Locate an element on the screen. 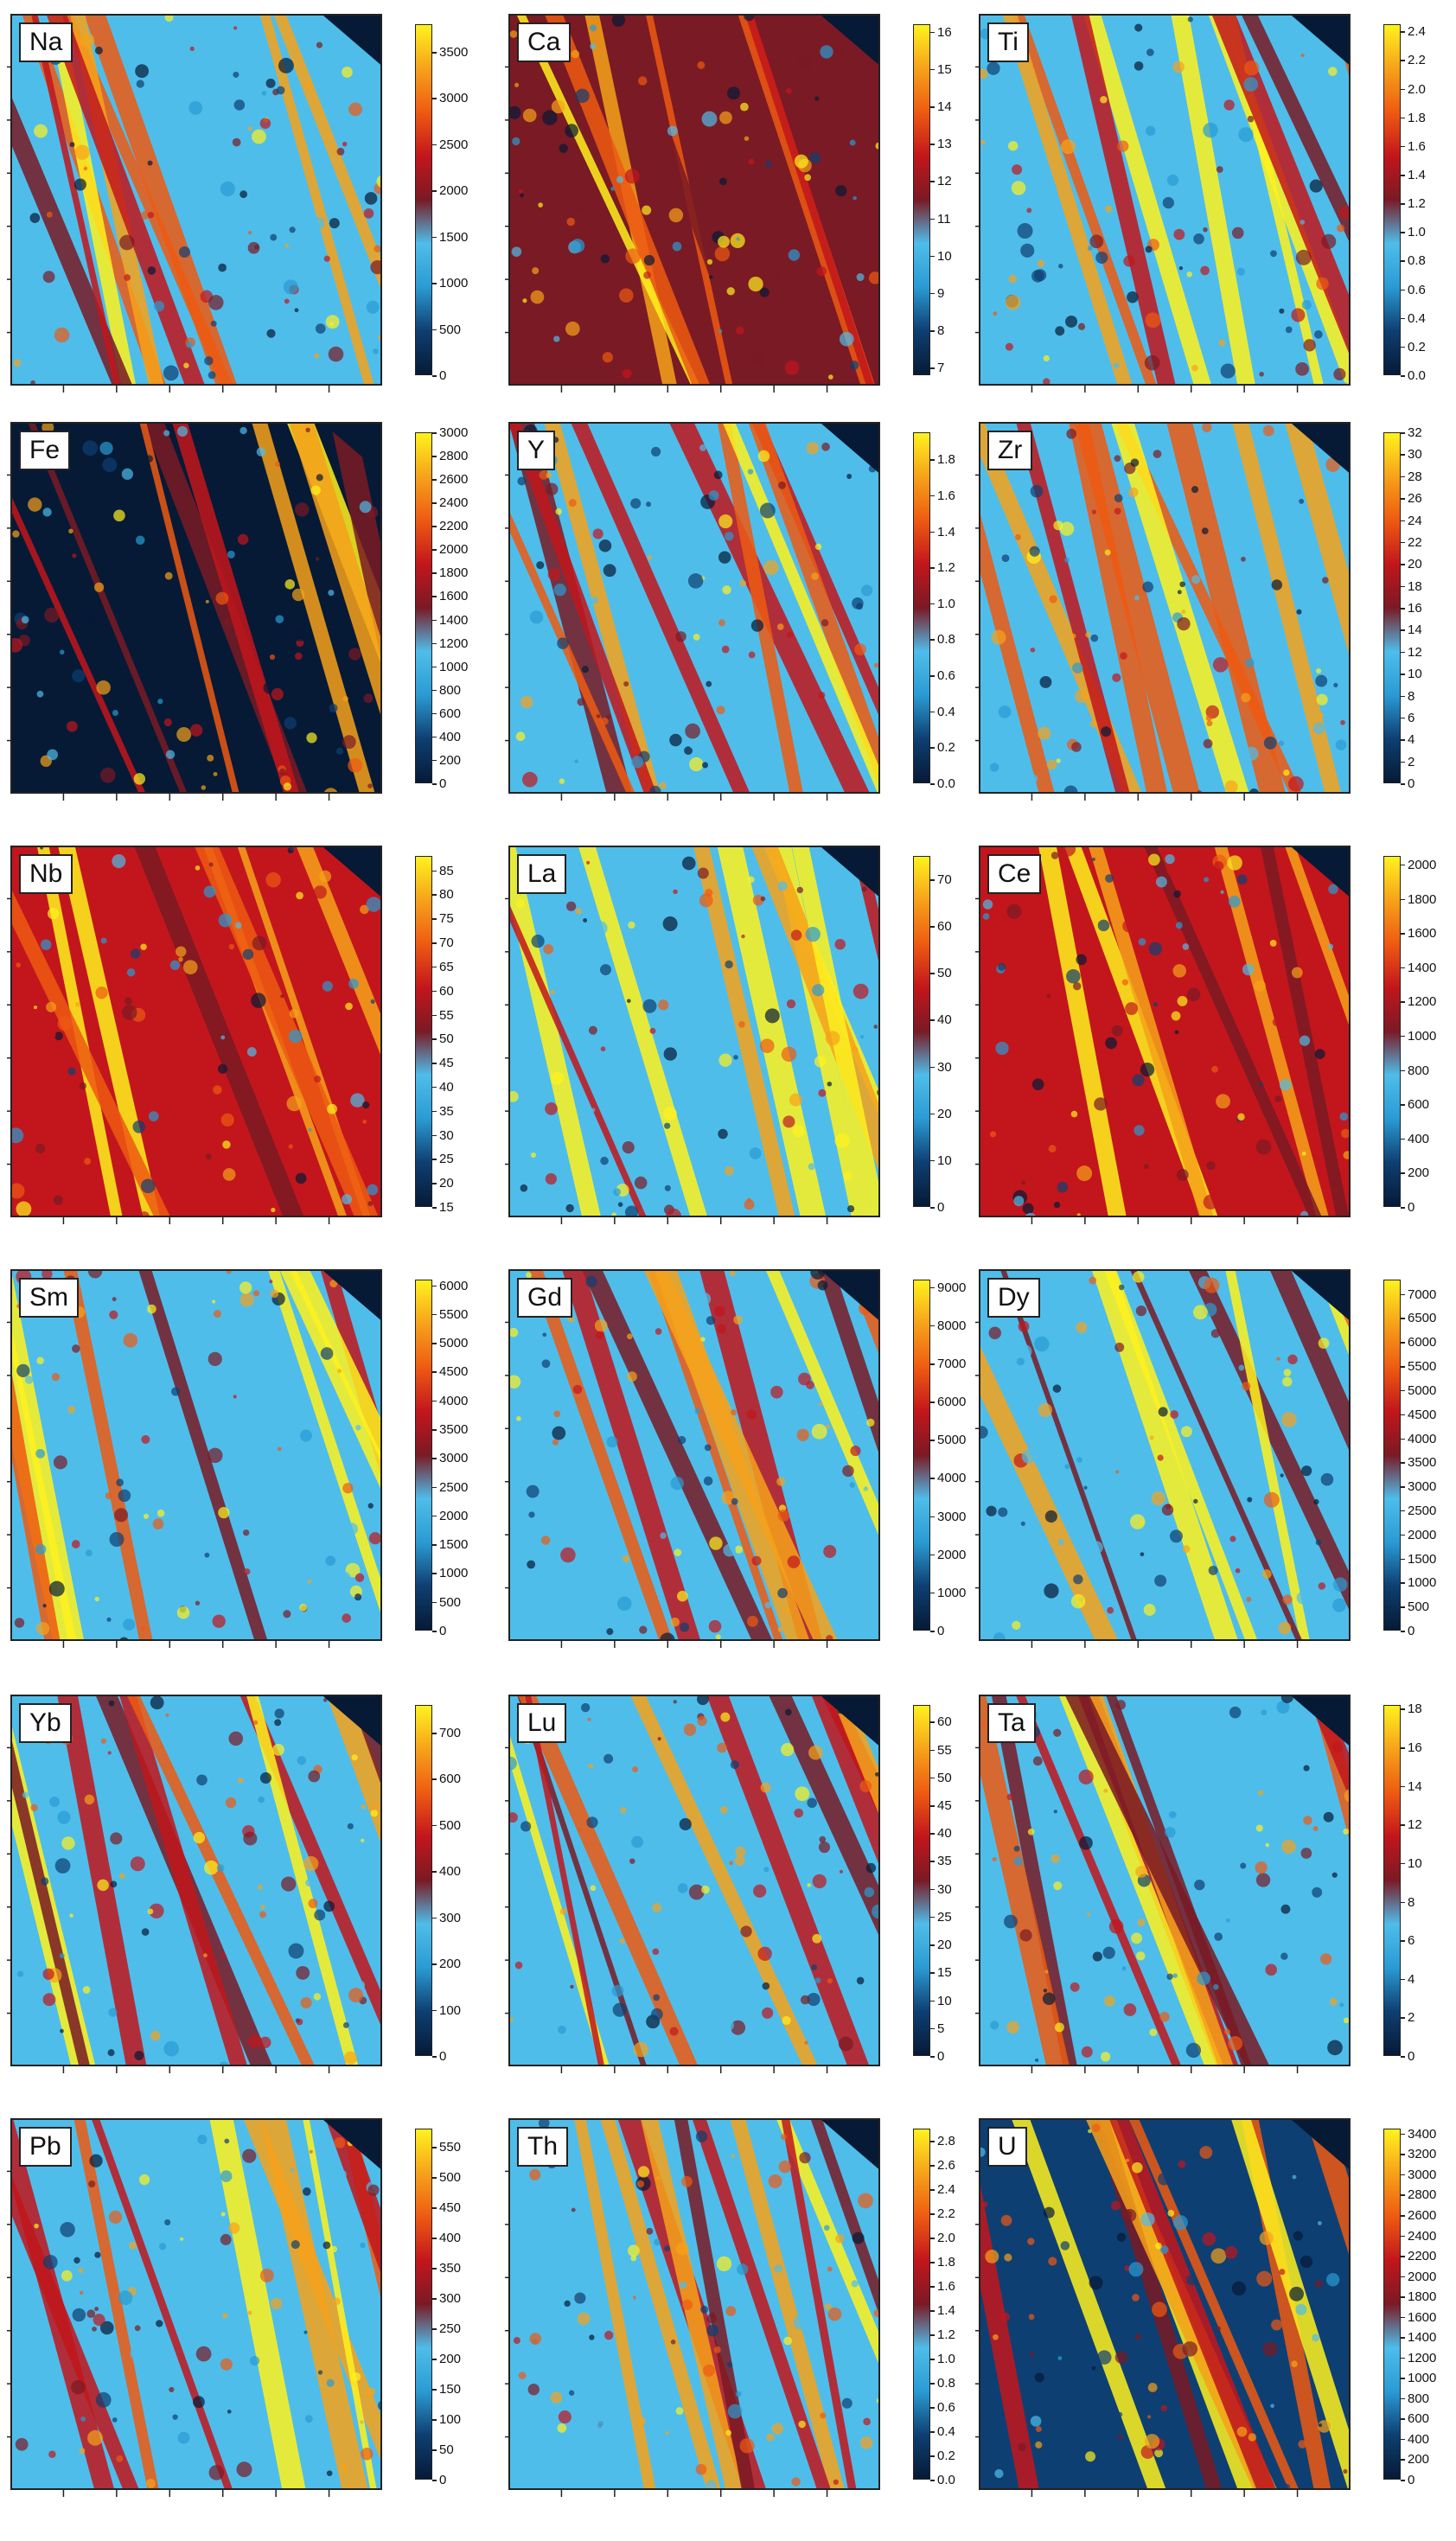  colorbar-tick-label: 1.8 is located at coordinates (946, 2262).